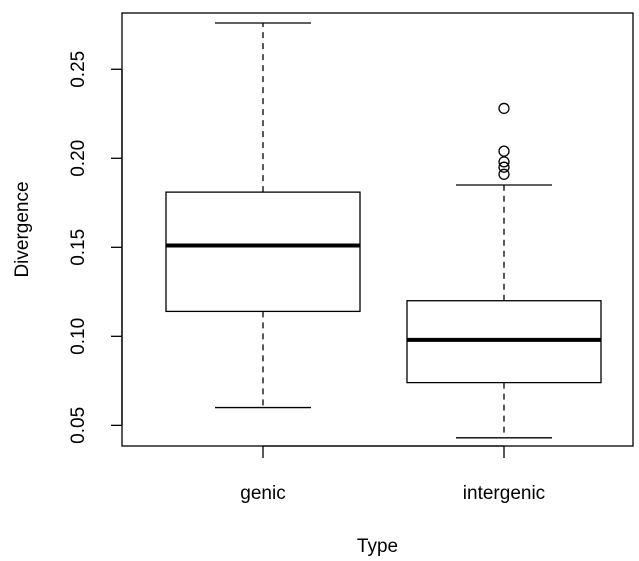 The image size is (639, 561). Describe the element at coordinates (78, 69) in the screenshot. I see `y-tick-label: 0.25` at that location.